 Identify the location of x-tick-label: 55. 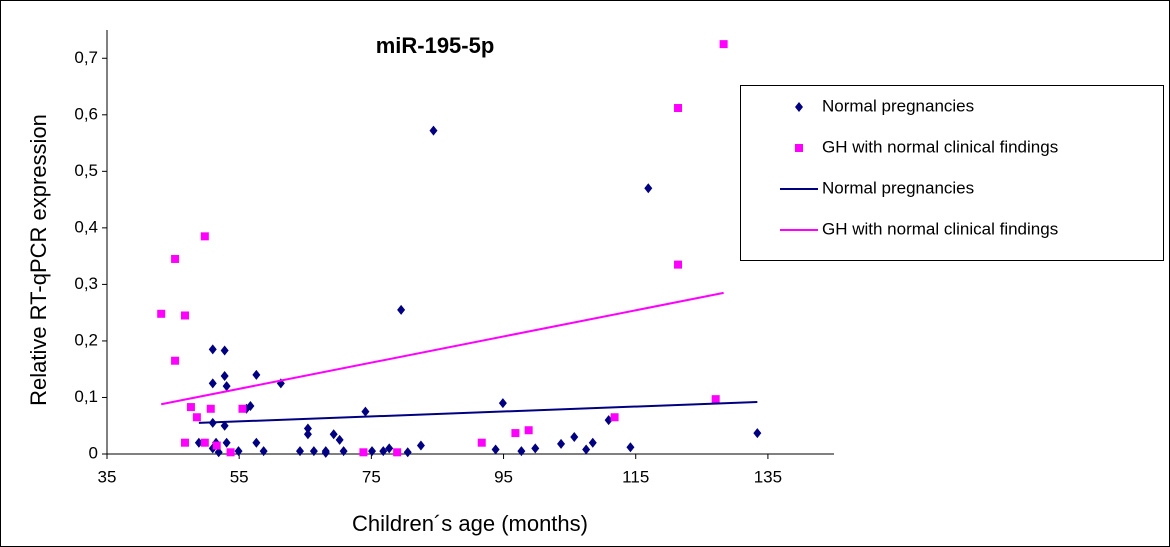
(239, 476).